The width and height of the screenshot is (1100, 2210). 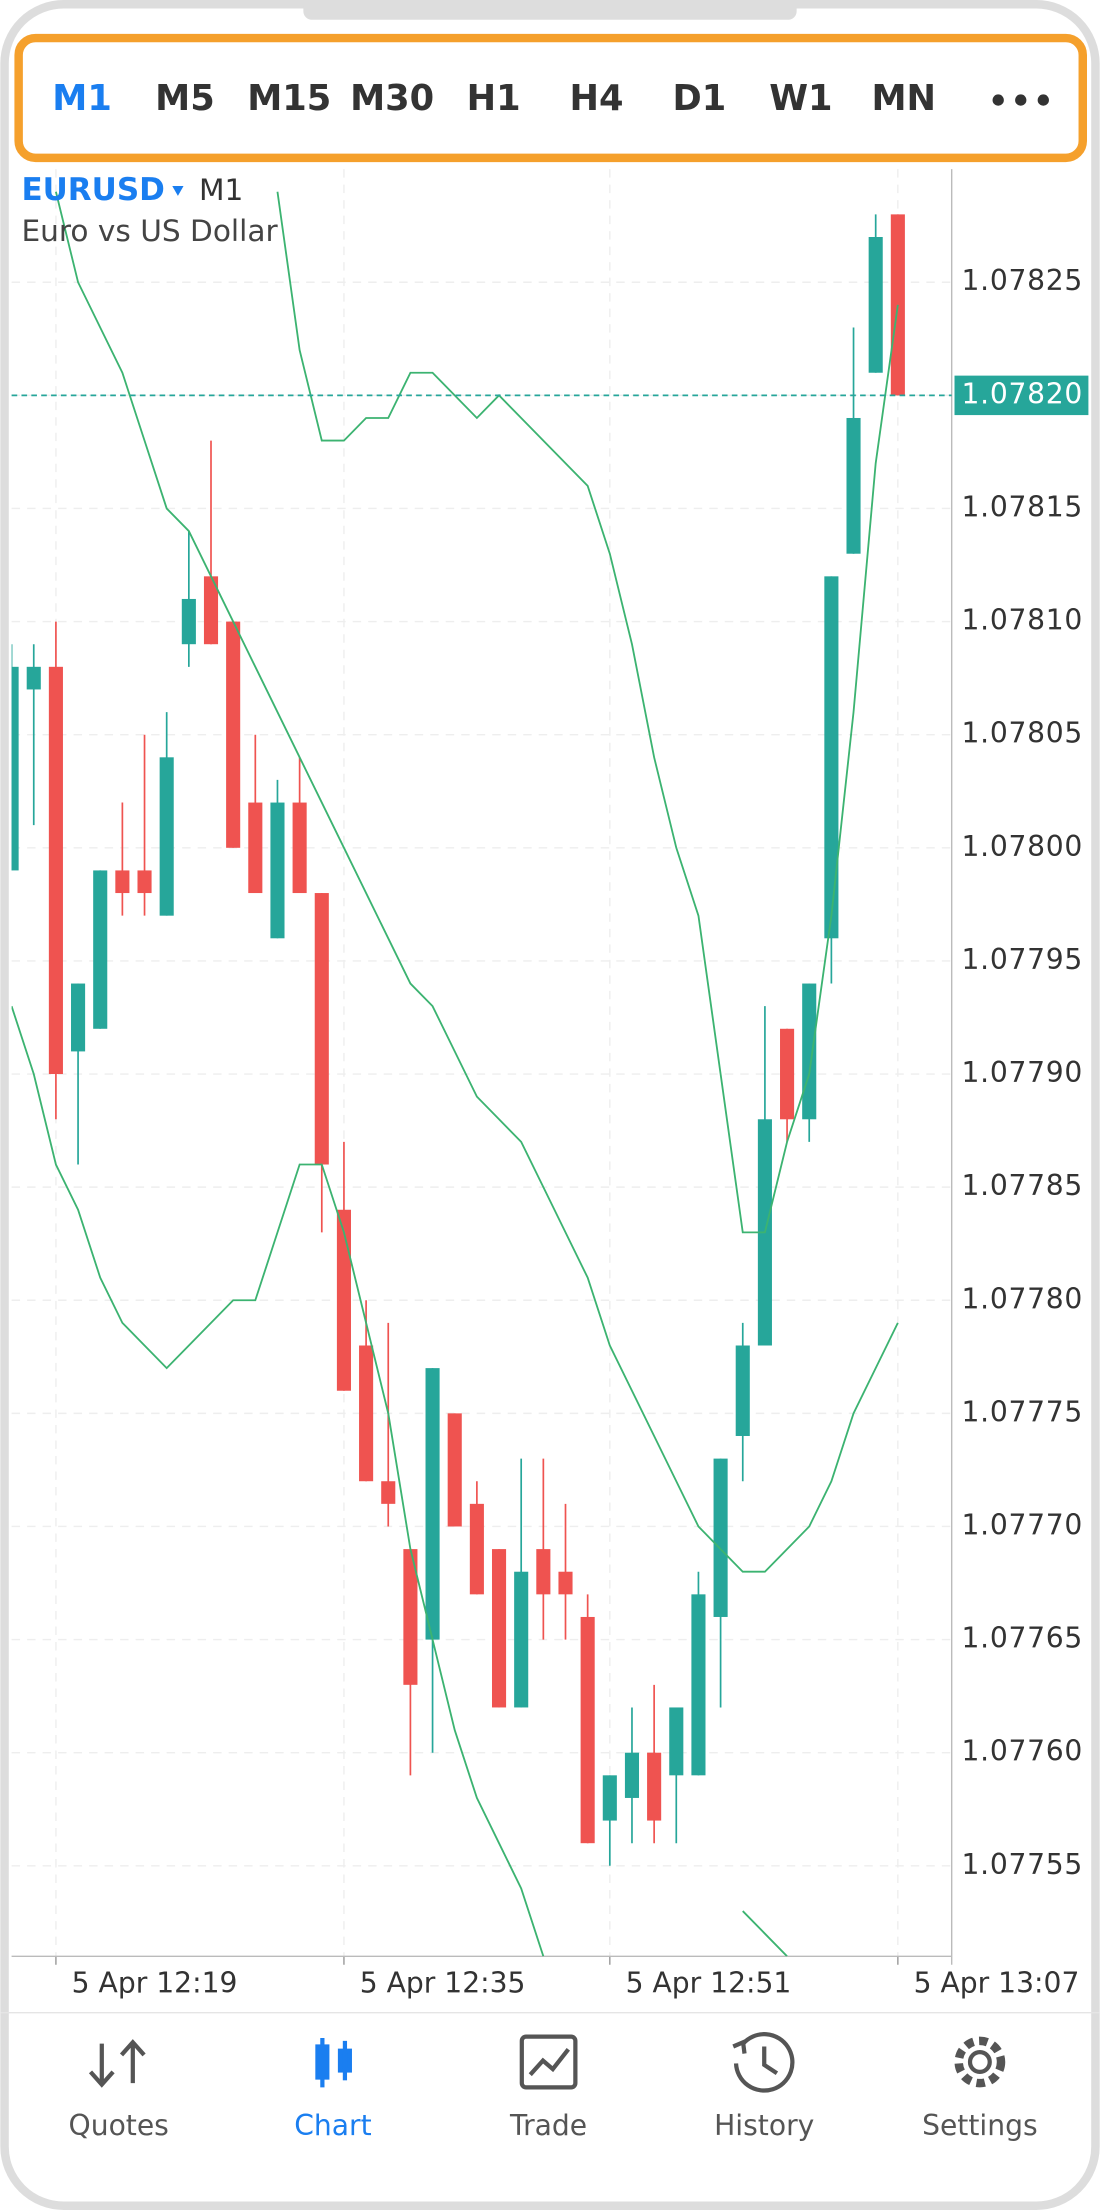 What do you see at coordinates (1022, 280) in the screenshot?
I see `y-tick-label: 1.07825` at bounding box center [1022, 280].